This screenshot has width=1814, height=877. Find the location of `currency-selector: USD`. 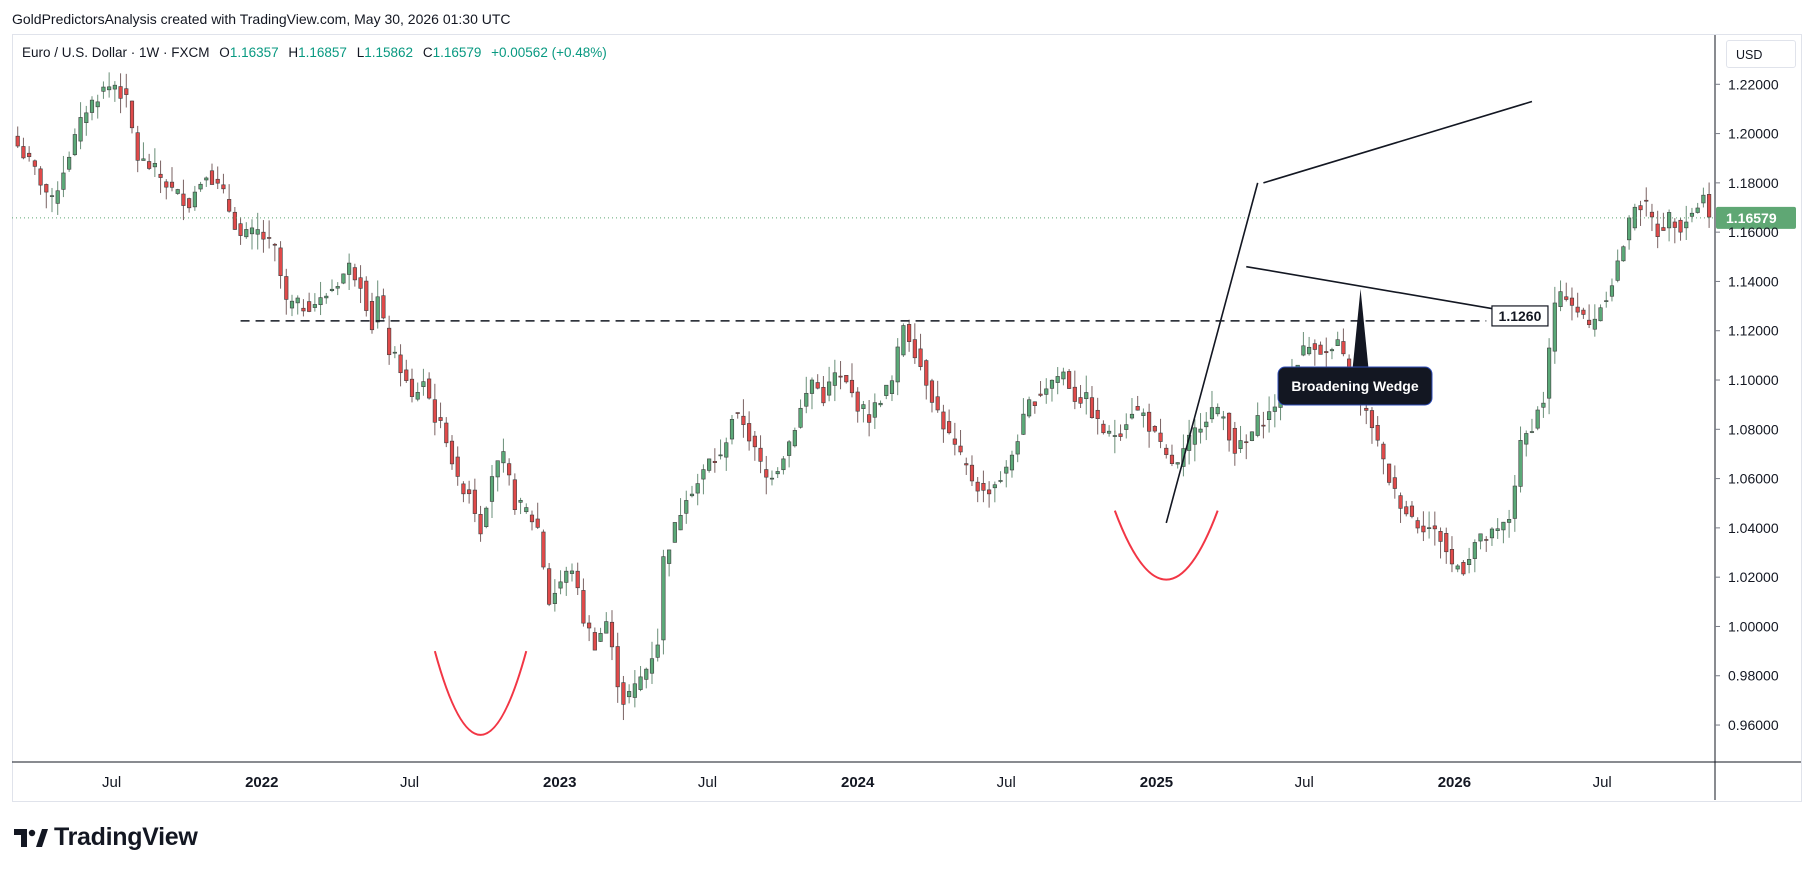

currency-selector: USD is located at coordinates (1761, 54).